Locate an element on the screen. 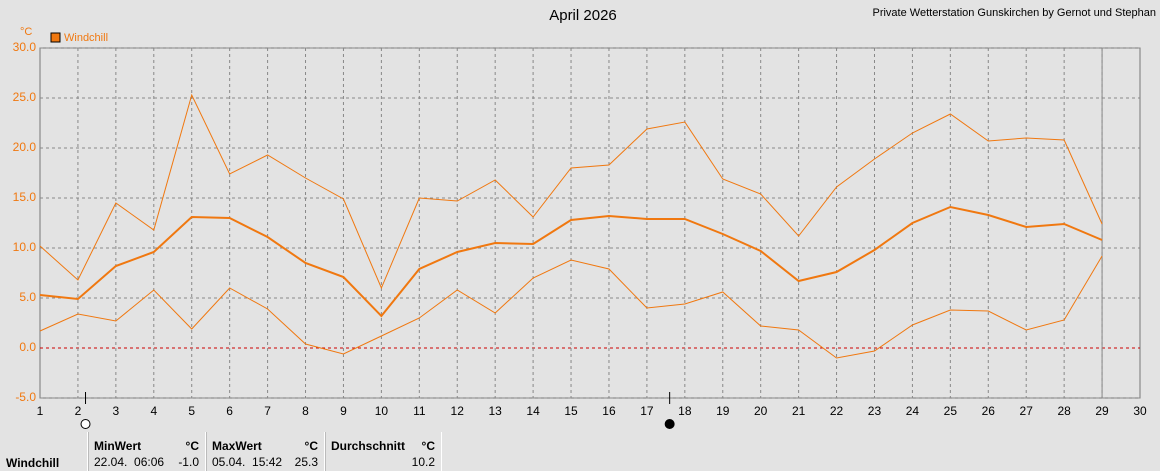  x-tick-label: 2 is located at coordinates (78, 411).